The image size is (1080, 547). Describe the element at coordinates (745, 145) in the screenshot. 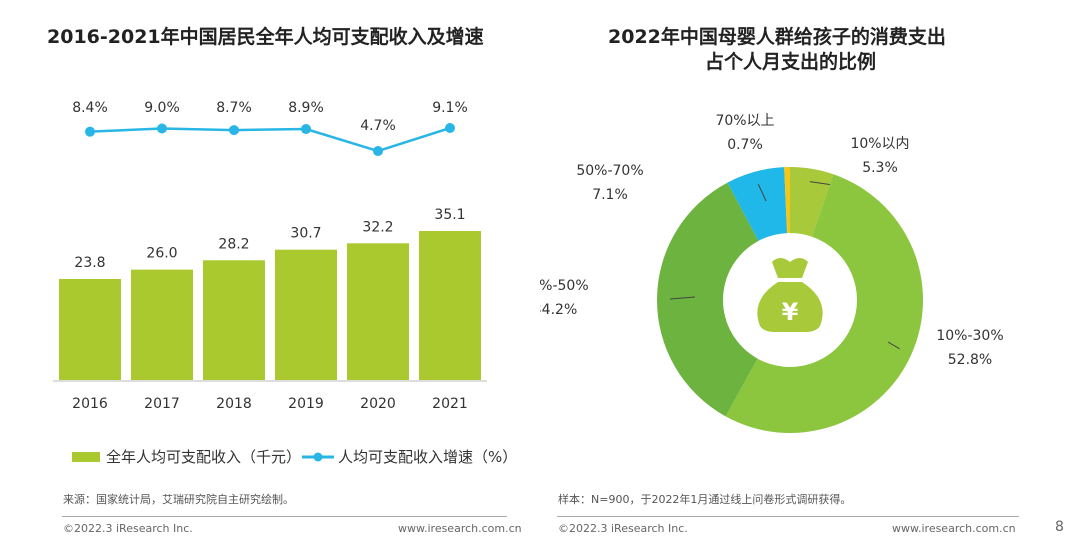

I see `slice-value-label: 0.7%` at that location.